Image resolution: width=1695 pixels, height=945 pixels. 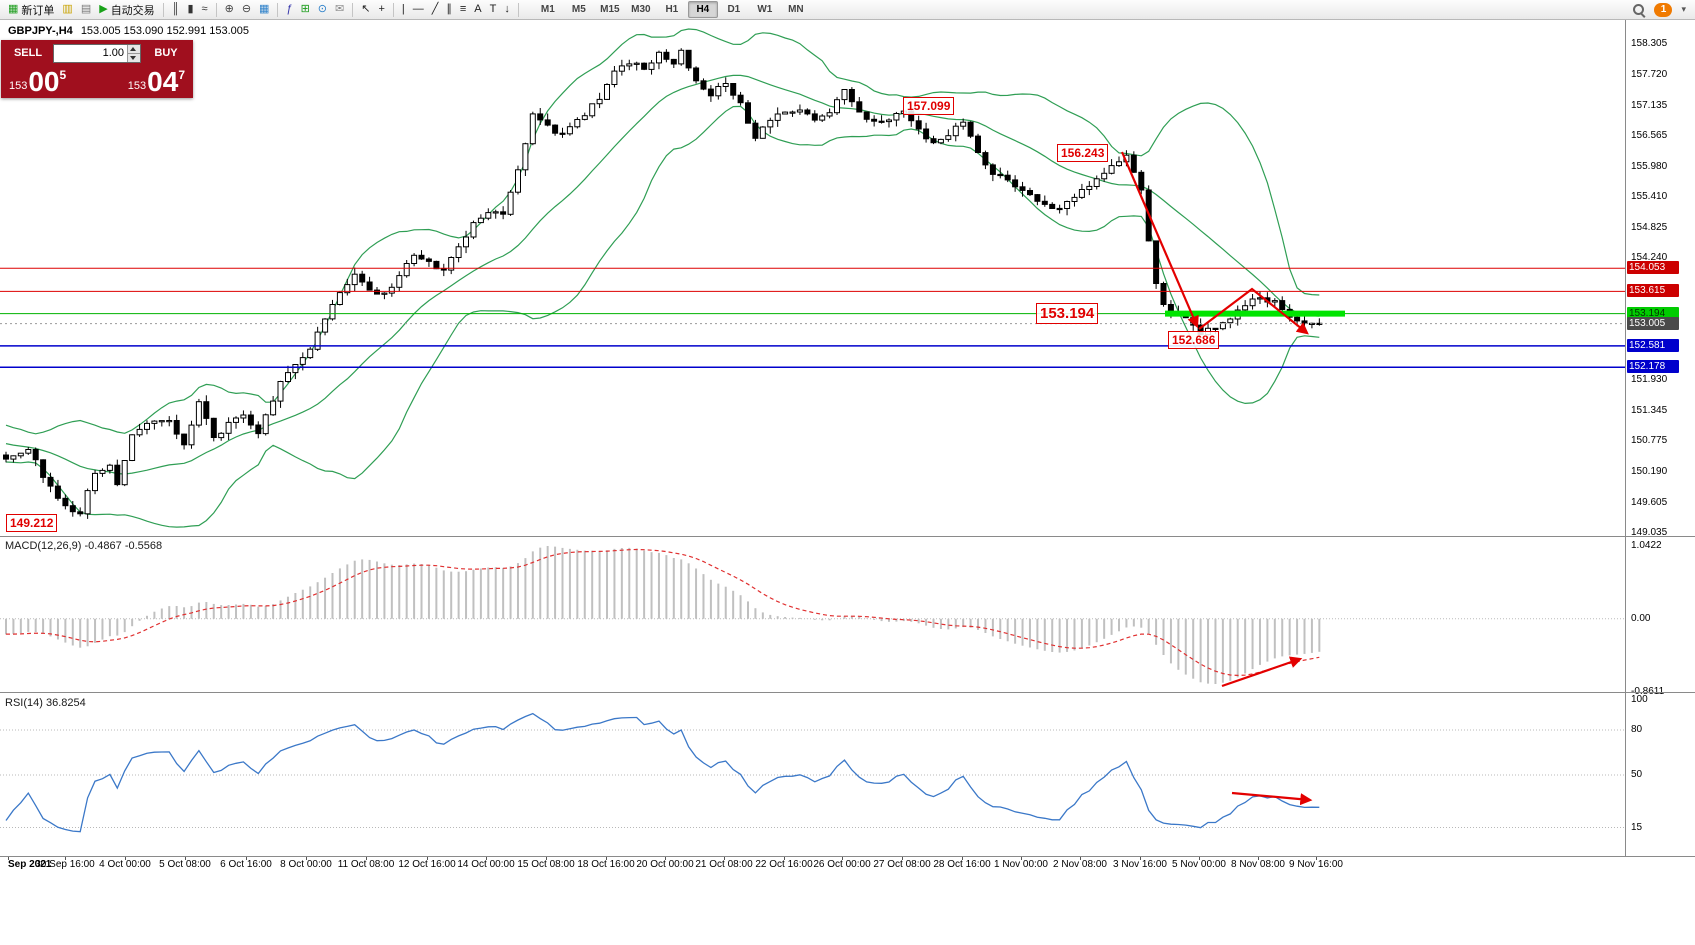 I want to click on horizontal-line-button: —, so click(x=418, y=9).